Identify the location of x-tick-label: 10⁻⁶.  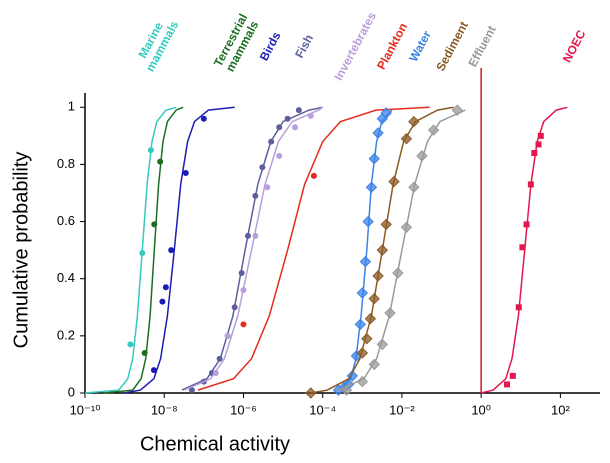
(243, 409).